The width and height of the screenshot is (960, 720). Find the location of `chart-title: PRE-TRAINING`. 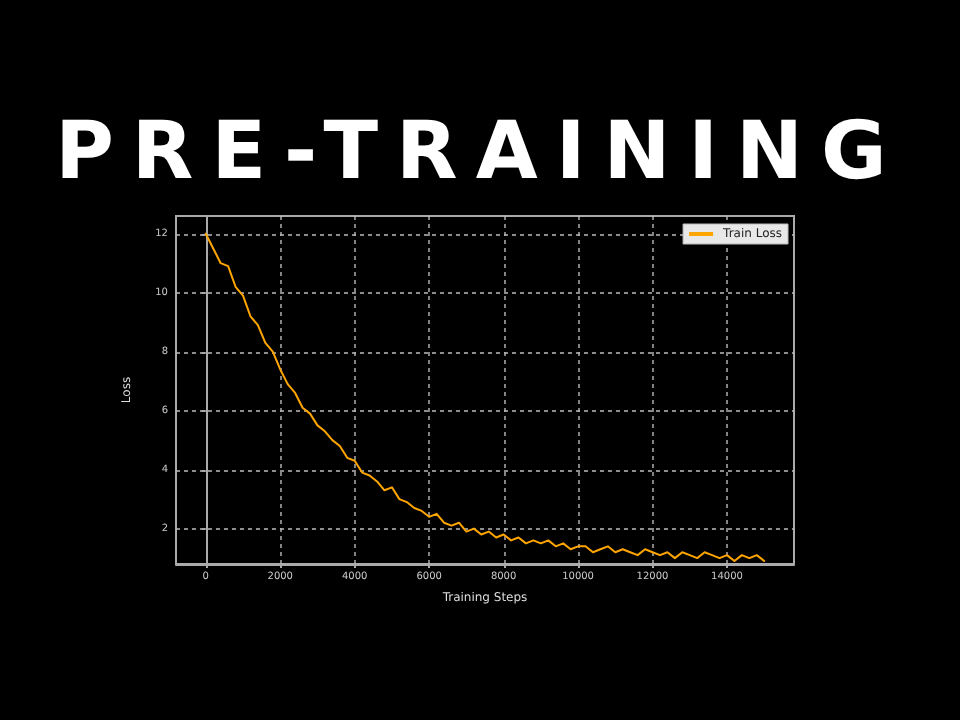

chart-title: PRE-TRAINING is located at coordinates (480, 152).